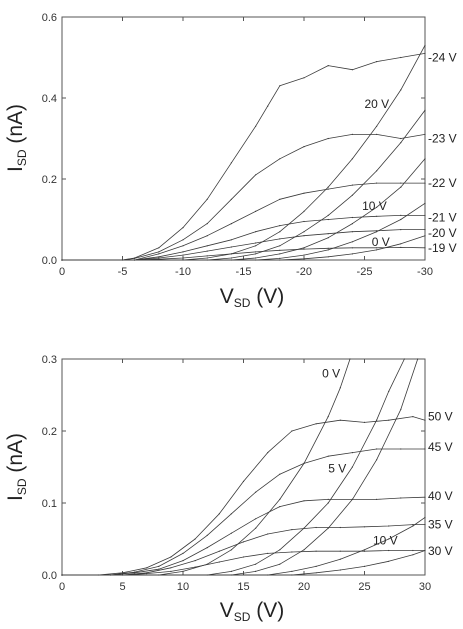 This screenshot has width=463, height=629. I want to click on top-x-tick-label: -5, so click(123, 272).